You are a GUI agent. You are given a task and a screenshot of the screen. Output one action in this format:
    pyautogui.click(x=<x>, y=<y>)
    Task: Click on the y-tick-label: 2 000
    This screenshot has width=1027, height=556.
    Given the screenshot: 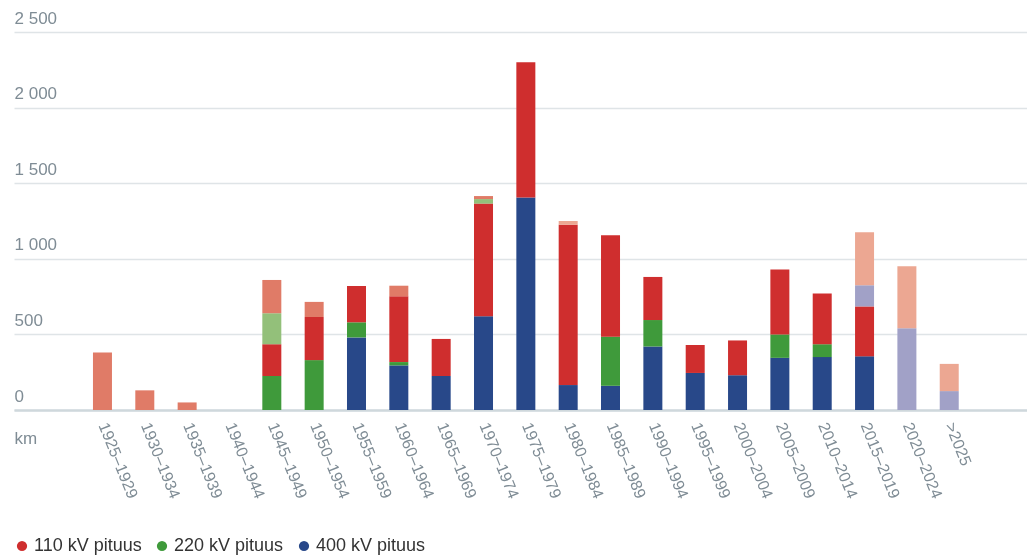 What is the action you would take?
    pyautogui.click(x=36, y=94)
    